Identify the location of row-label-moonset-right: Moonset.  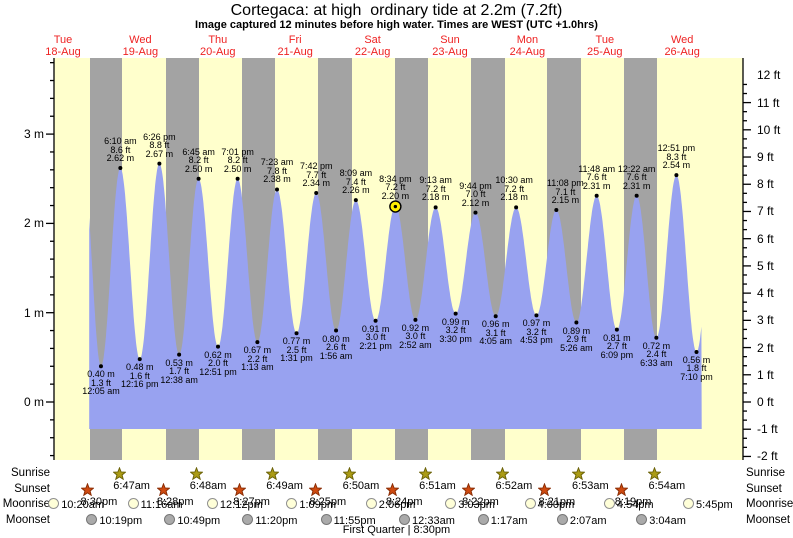
(768, 519).